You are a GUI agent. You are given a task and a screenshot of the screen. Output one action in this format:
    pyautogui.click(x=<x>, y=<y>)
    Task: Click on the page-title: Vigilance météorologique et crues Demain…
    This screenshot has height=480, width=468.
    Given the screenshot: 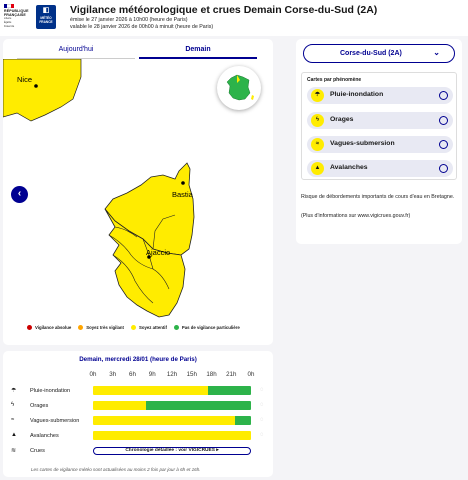 What is the action you would take?
    pyautogui.click(x=224, y=10)
    